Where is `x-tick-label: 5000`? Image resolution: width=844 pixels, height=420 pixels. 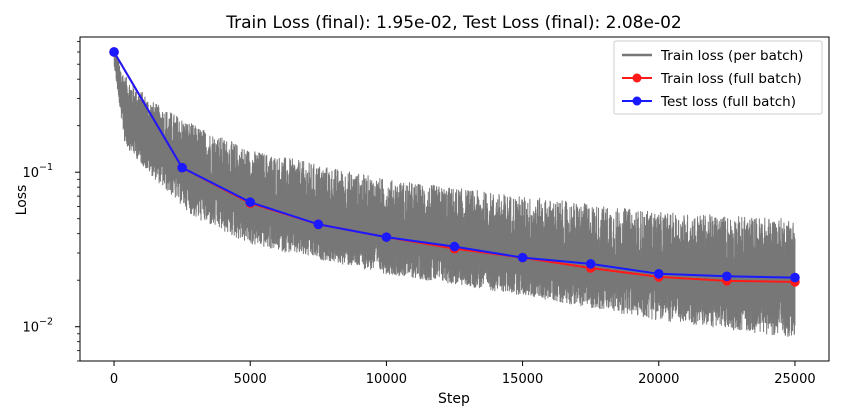 x-tick-label: 5000 is located at coordinates (250, 379).